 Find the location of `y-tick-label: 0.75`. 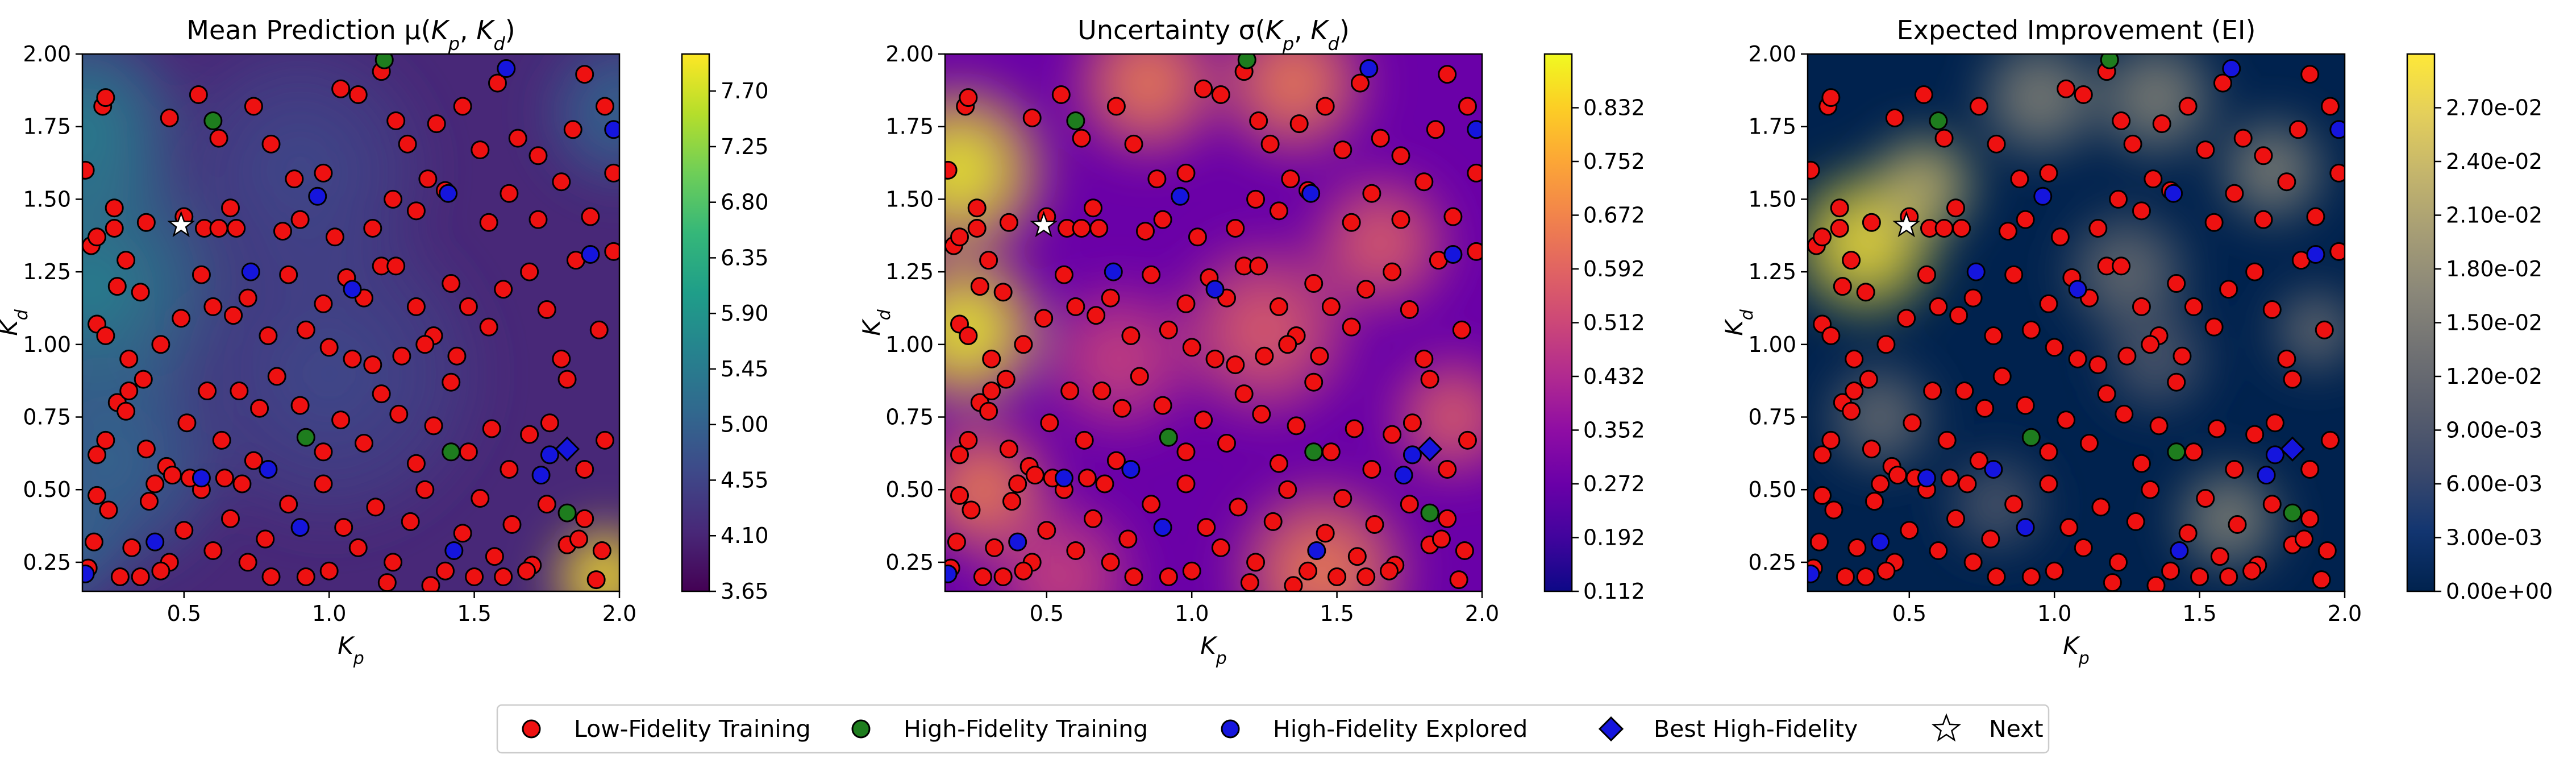

y-tick-label: 0.75 is located at coordinates (909, 417).